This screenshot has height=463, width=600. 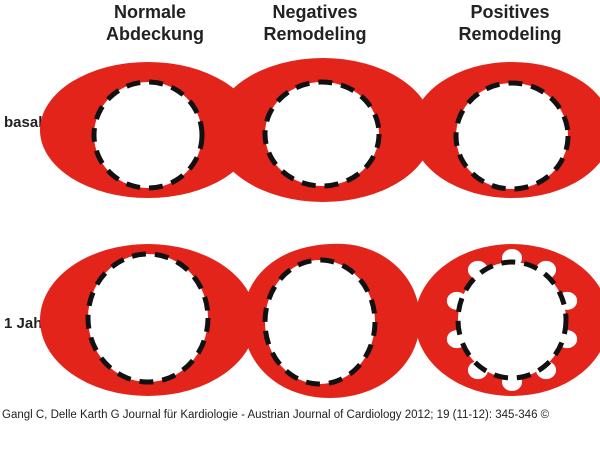 What do you see at coordinates (26, 323) in the screenshot?
I see `row-label: 1 Jahr` at bounding box center [26, 323].